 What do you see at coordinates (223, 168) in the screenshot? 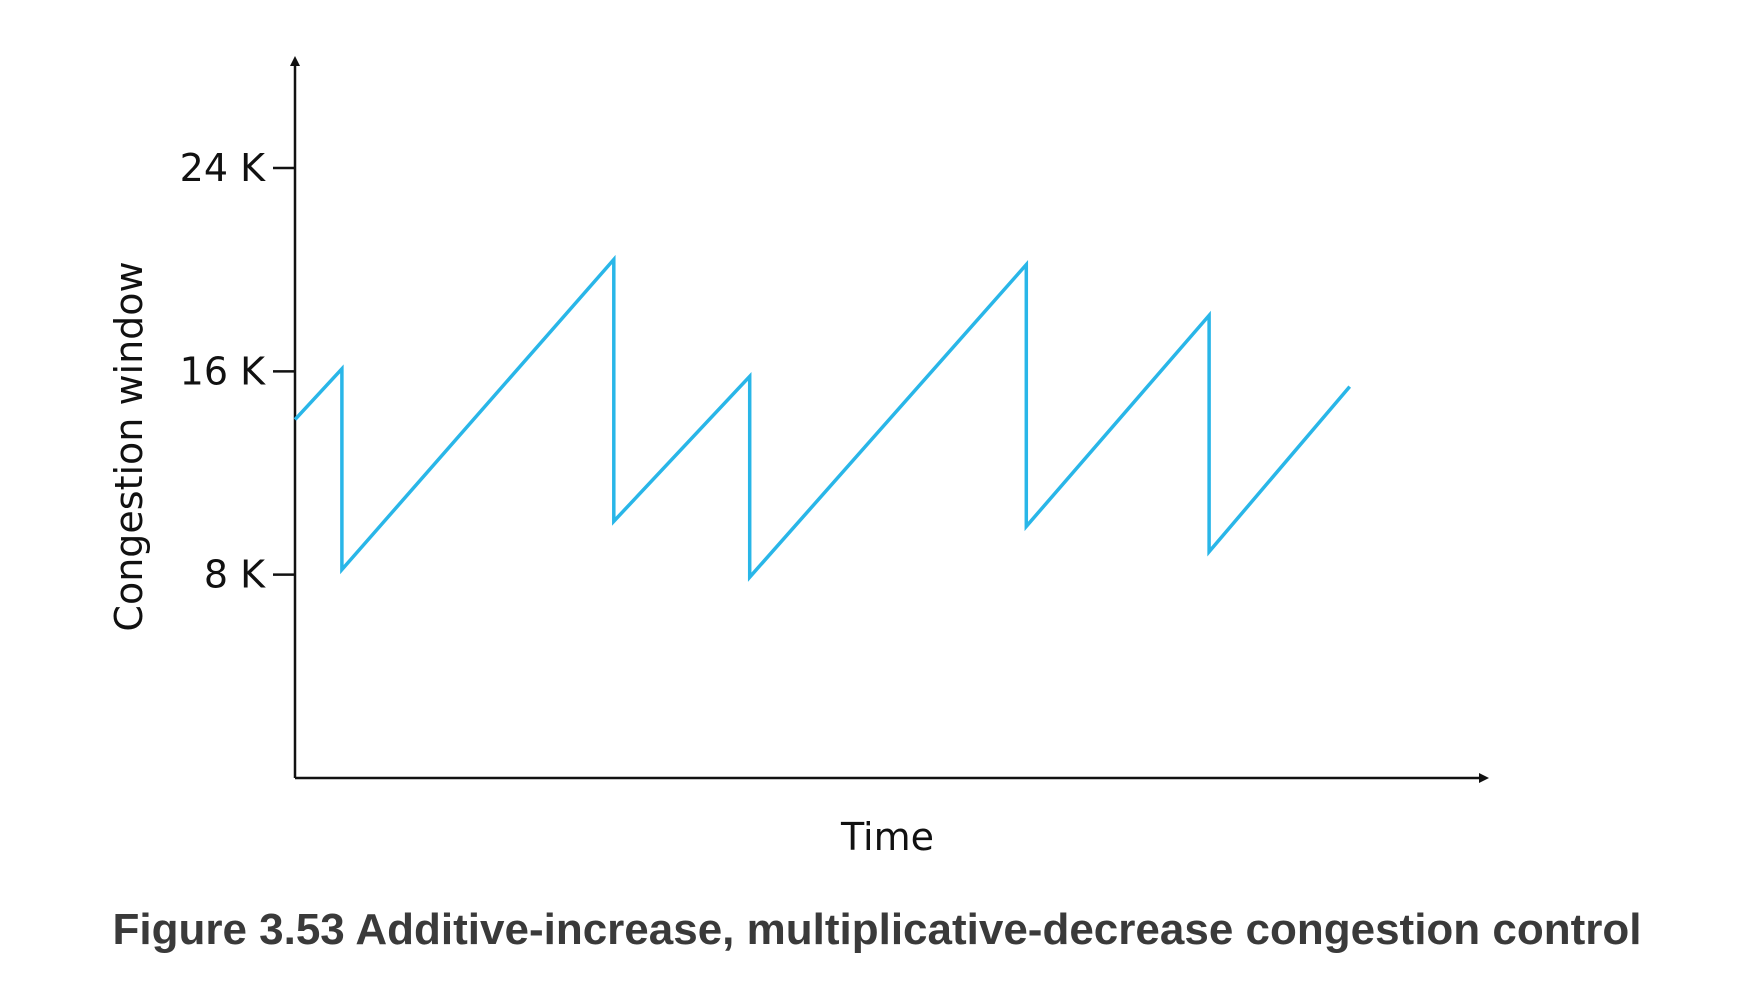
I see `y-tick-label: 24 K` at bounding box center [223, 168].